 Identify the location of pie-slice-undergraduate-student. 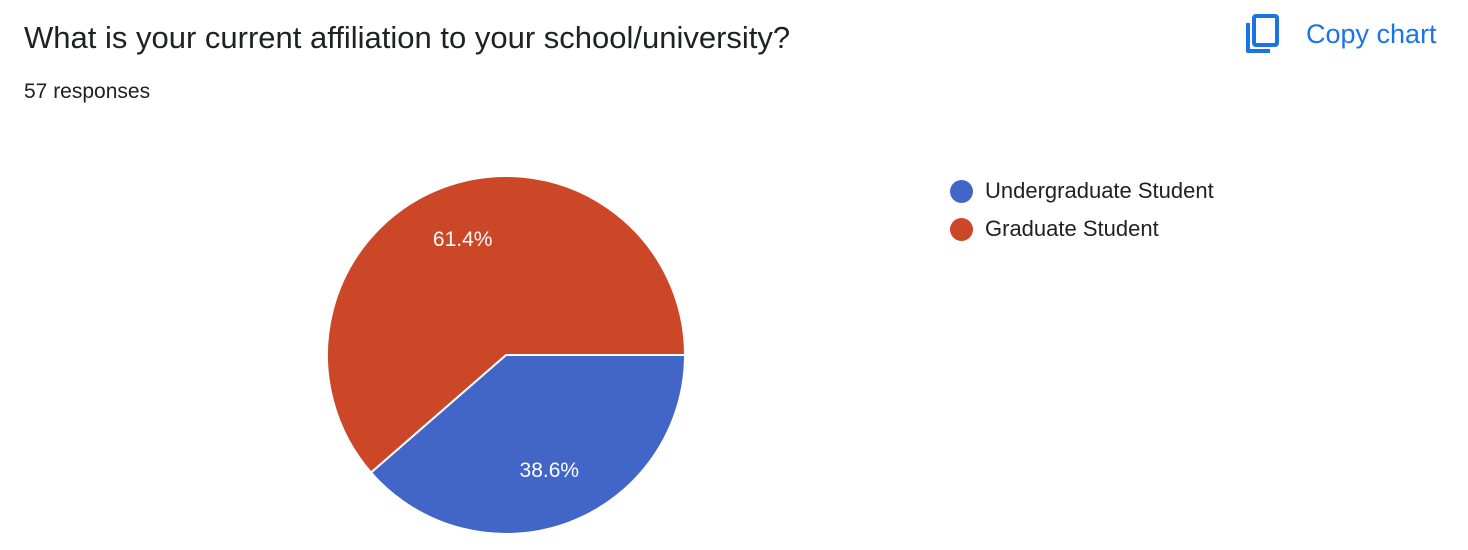
(528, 444).